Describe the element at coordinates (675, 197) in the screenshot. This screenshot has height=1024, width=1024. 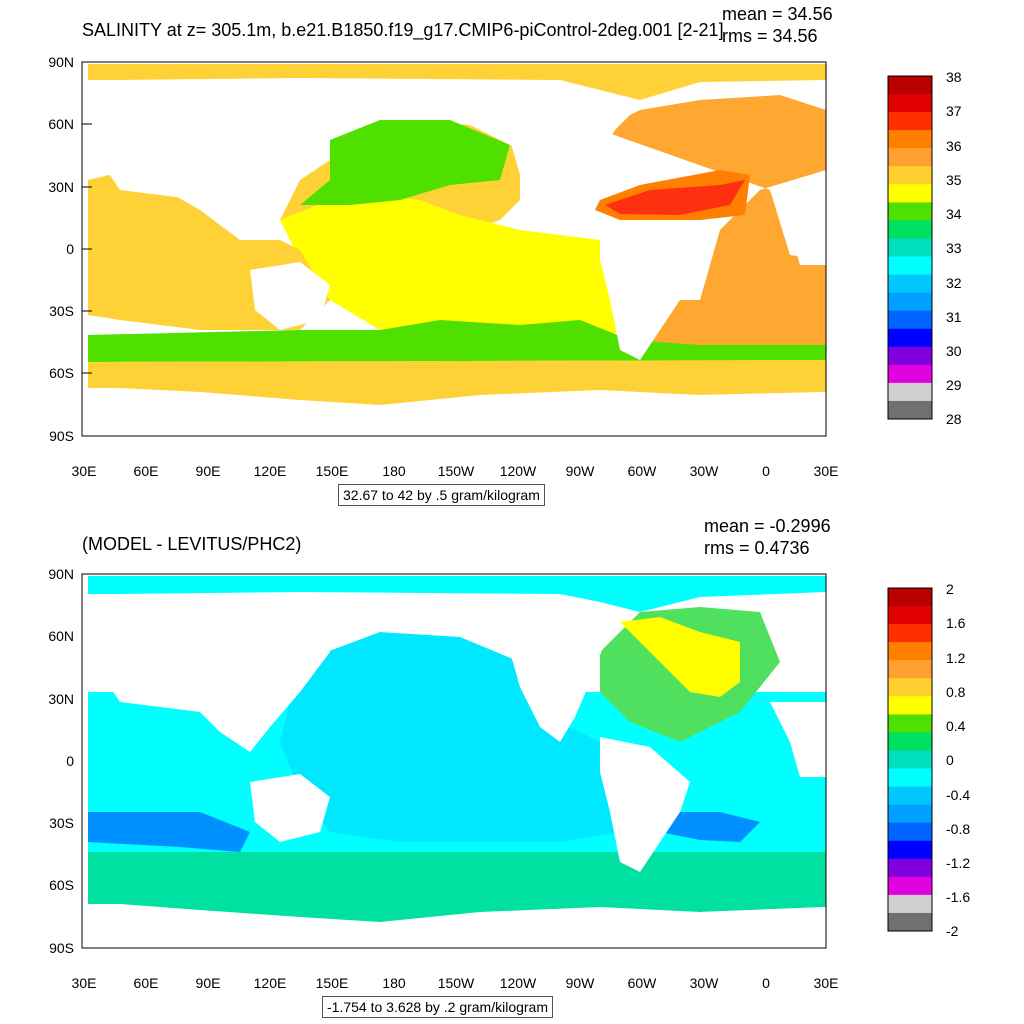
I see `high-salinity-core` at that location.